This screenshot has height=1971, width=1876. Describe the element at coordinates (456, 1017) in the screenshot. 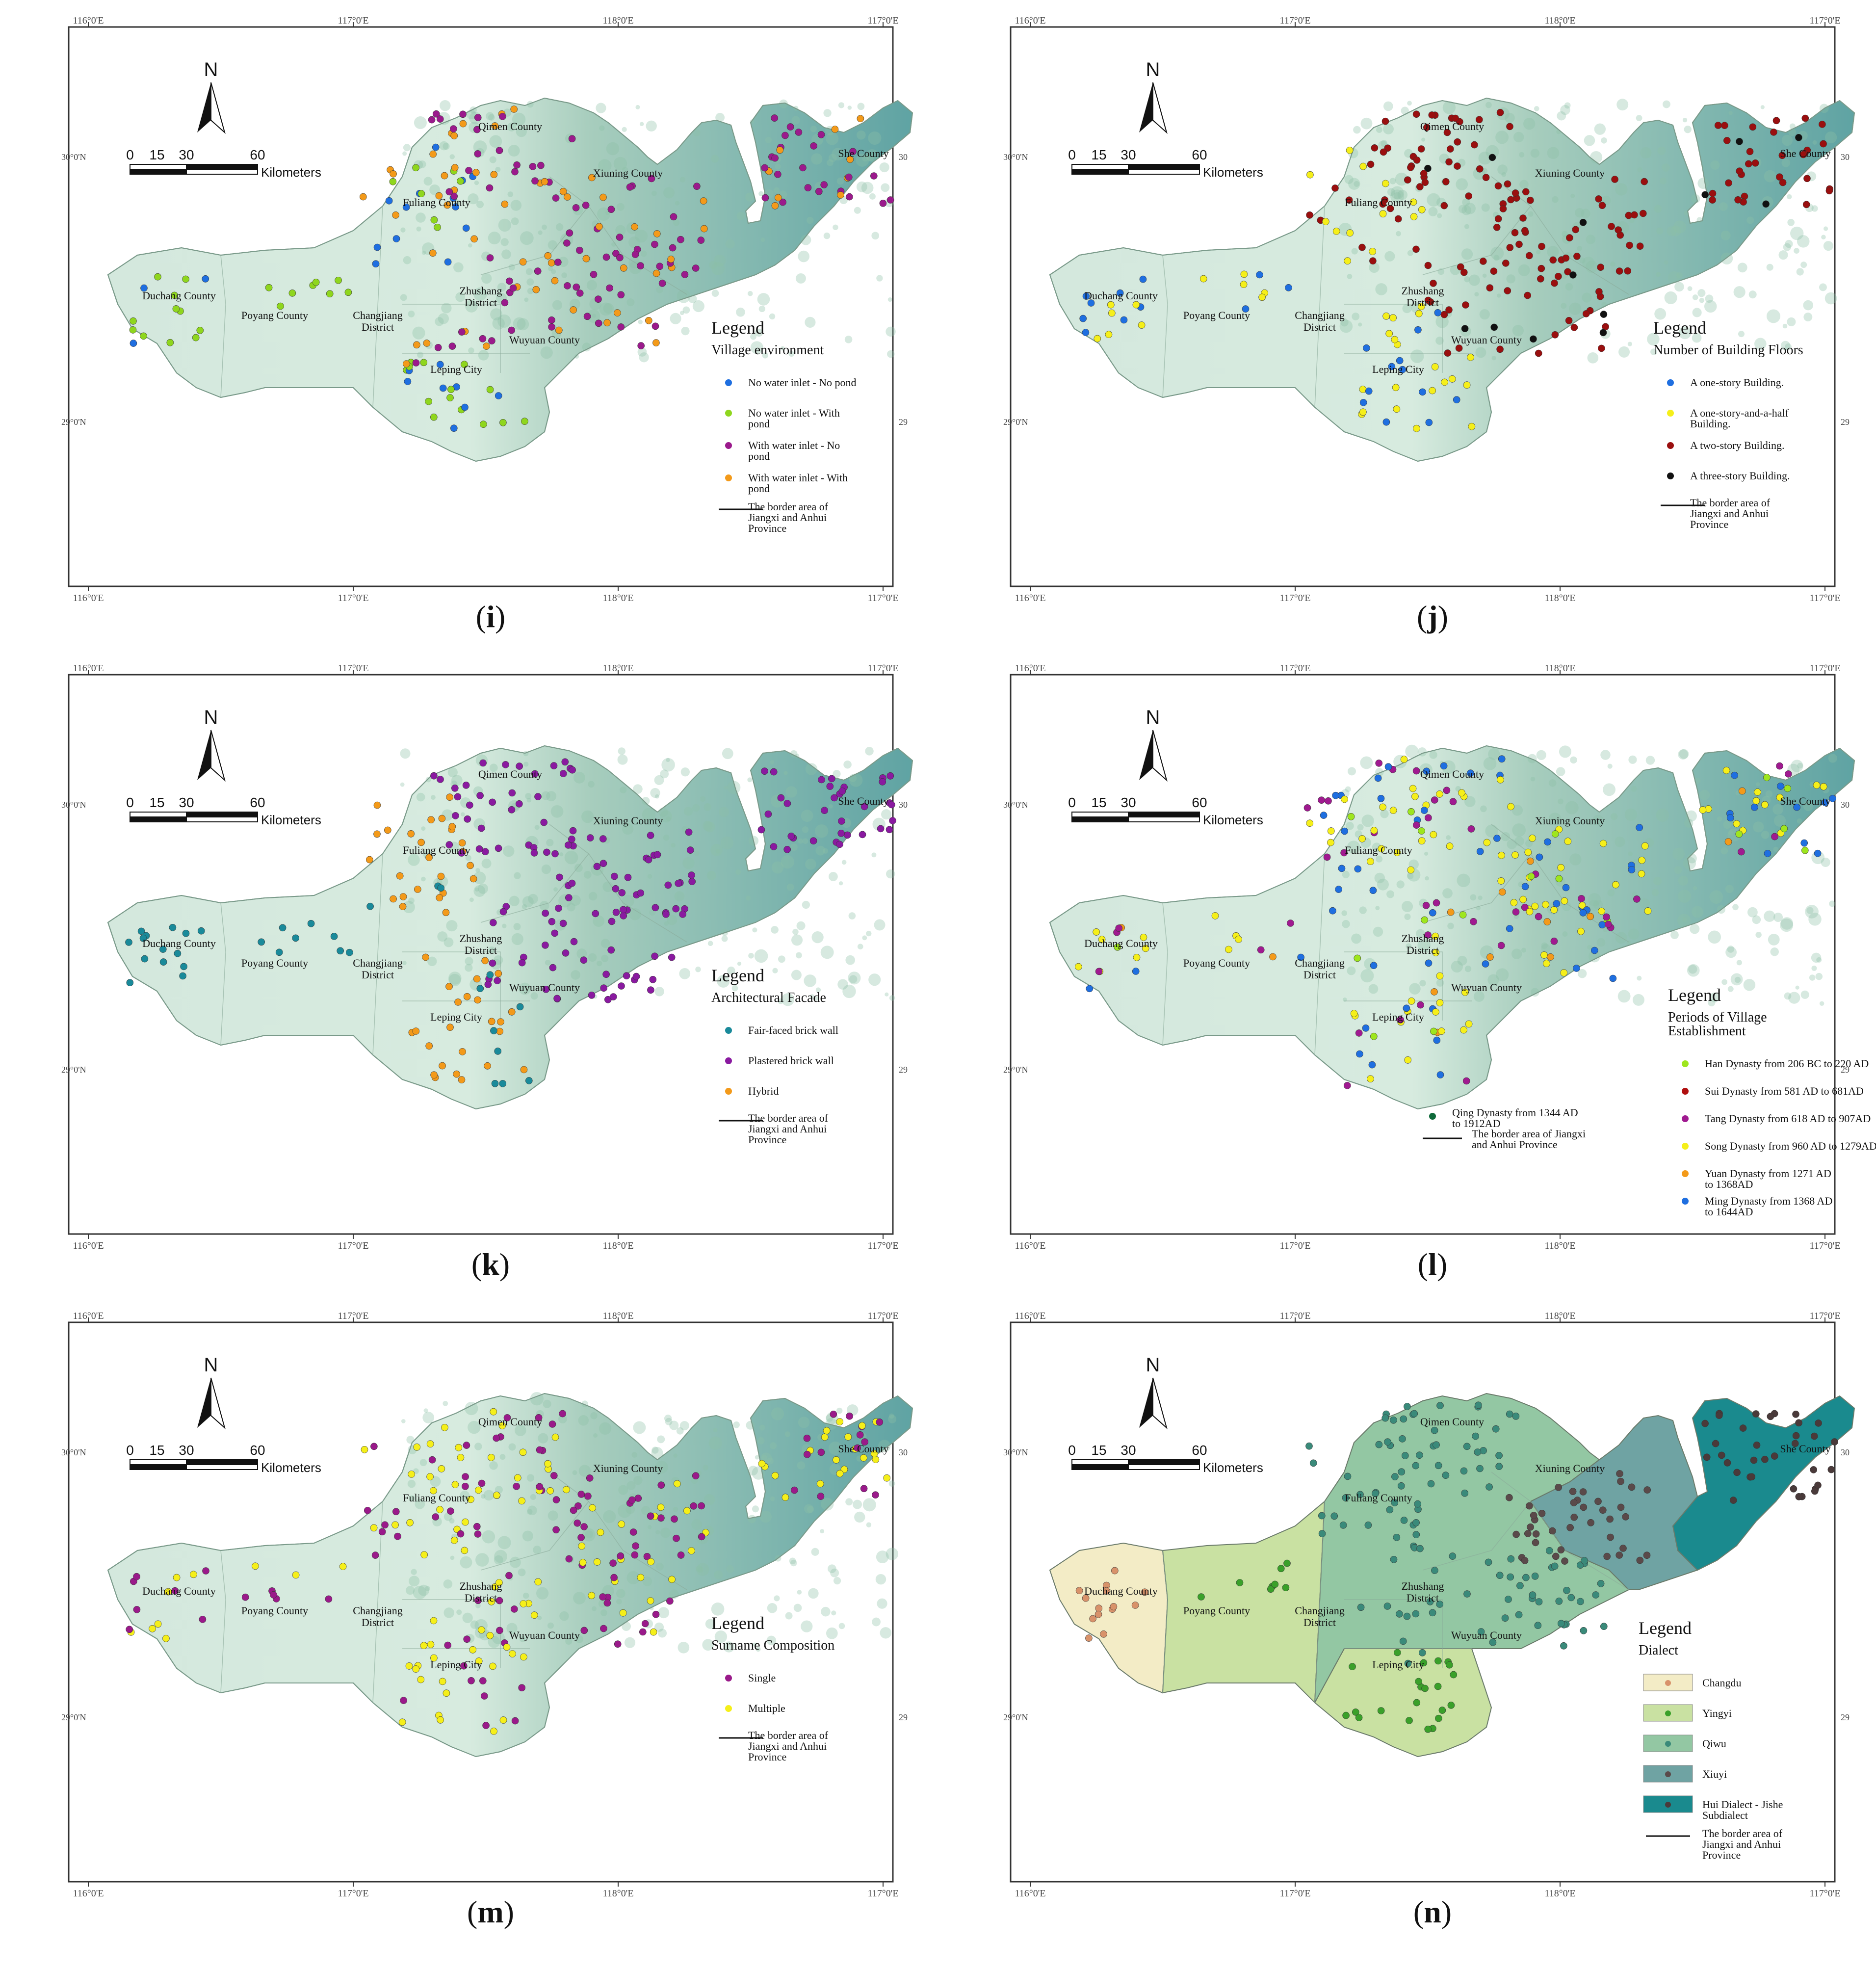

I see `county-label: Leping City` at that location.